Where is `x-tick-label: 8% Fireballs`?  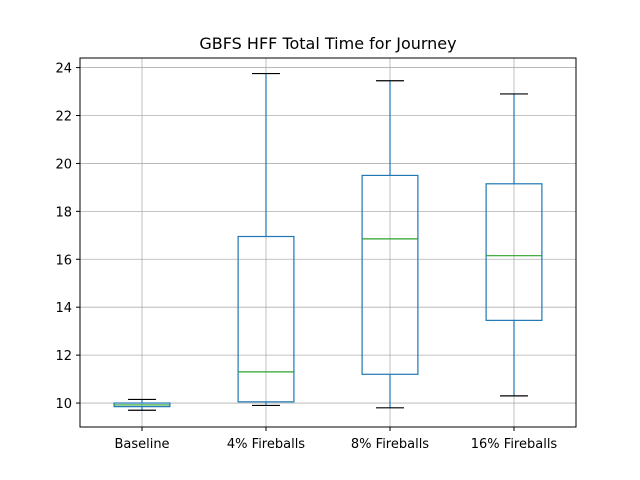 x-tick-label: 8% Fireballs is located at coordinates (390, 444).